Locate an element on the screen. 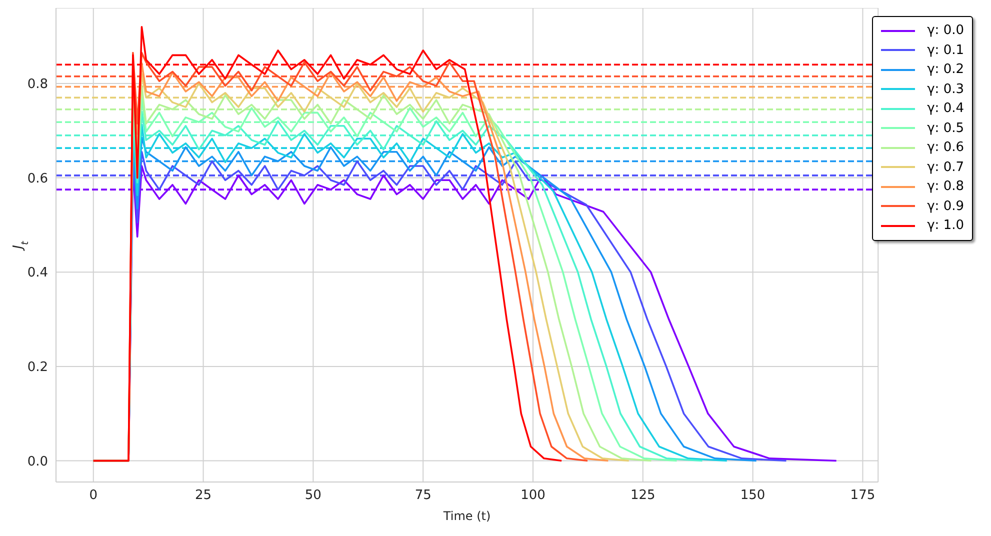 The height and width of the screenshot is (536, 991). y-tick-label: 0.2 is located at coordinates (37, 368).